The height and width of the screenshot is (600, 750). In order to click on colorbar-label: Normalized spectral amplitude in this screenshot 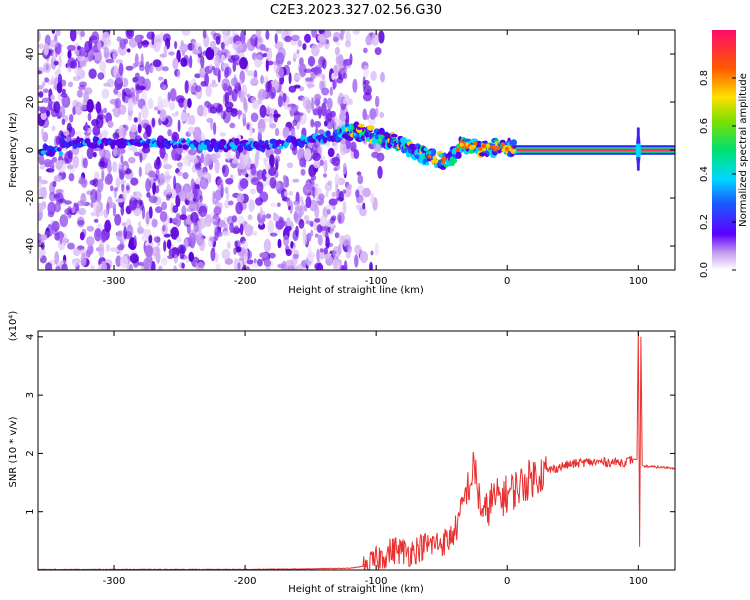, I will do `click(743, 150)`.